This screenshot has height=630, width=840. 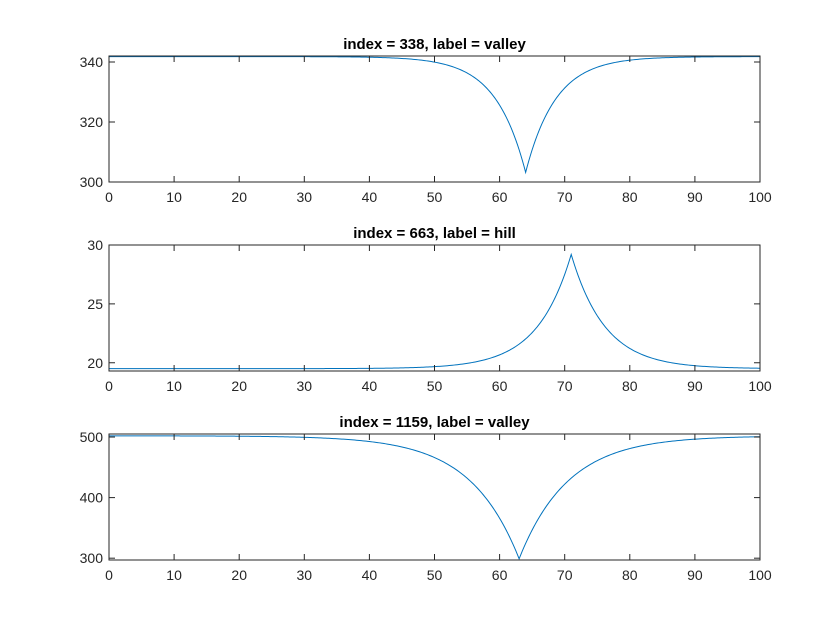 What do you see at coordinates (95, 245) in the screenshot?
I see `y-tick-label: 30` at bounding box center [95, 245].